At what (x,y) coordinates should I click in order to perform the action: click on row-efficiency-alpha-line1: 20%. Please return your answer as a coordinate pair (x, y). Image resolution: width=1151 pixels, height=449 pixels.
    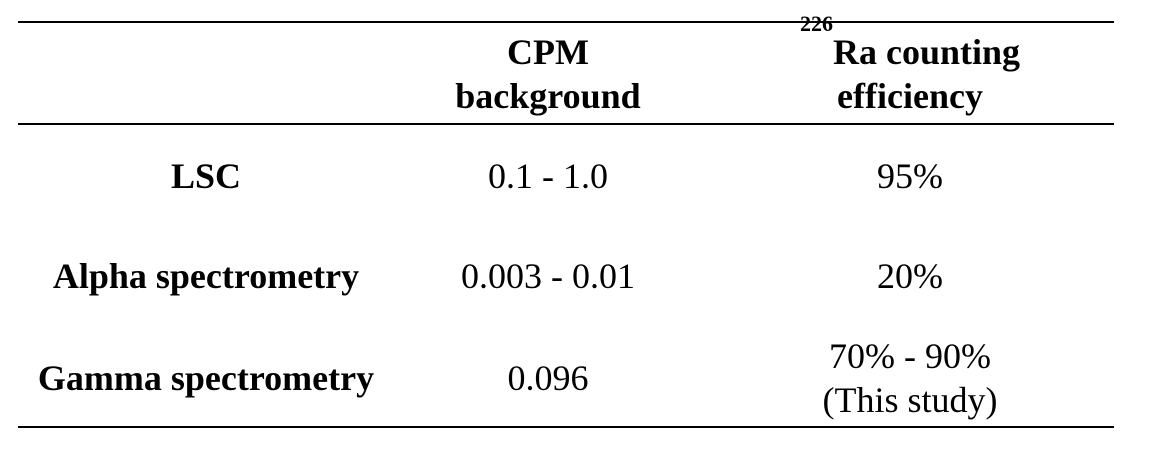
    Looking at the image, I should click on (910, 276).